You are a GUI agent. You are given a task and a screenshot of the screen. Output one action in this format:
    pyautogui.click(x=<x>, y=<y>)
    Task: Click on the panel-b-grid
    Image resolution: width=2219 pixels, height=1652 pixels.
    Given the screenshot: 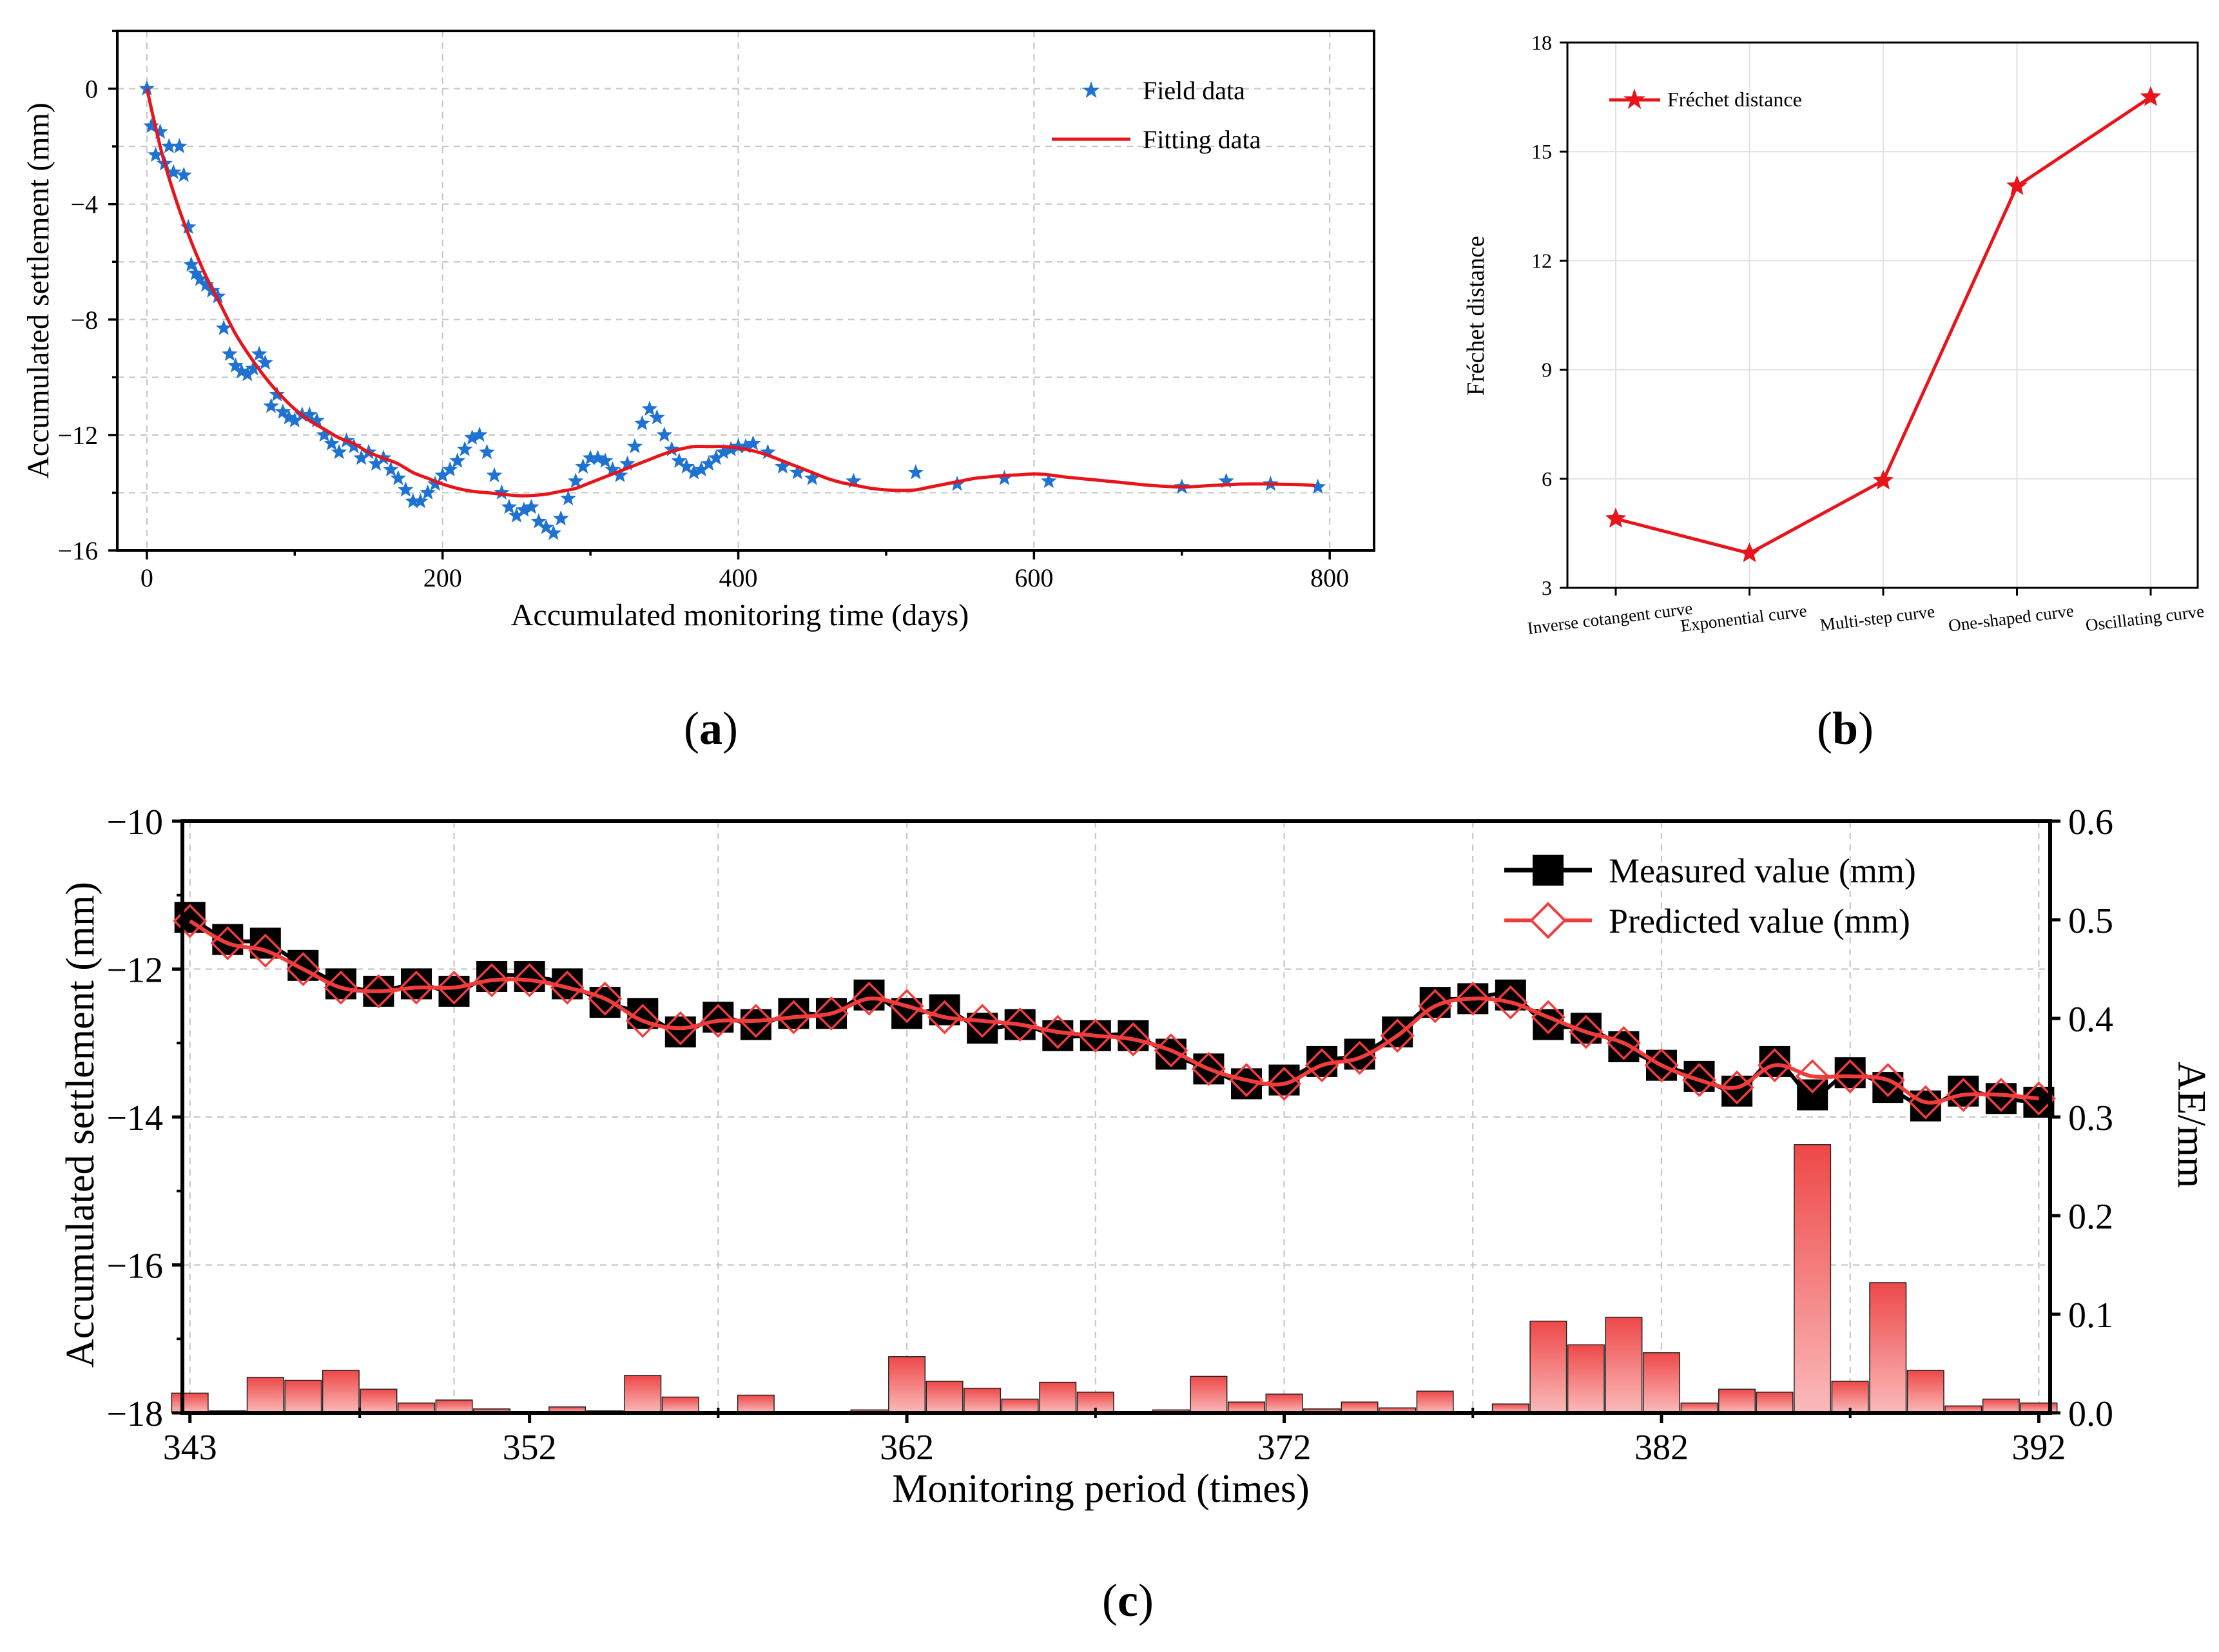 What is the action you would take?
    pyautogui.click(x=1882, y=315)
    